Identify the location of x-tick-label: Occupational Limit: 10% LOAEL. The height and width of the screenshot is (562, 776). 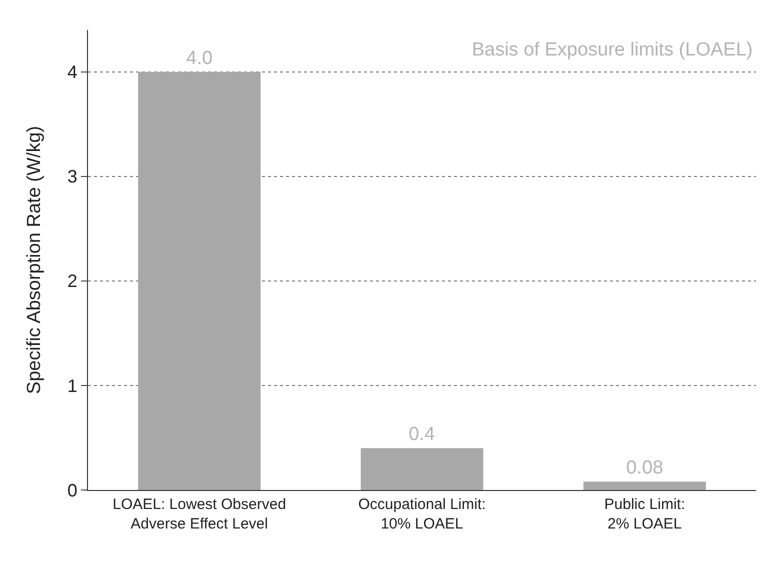
(422, 514).